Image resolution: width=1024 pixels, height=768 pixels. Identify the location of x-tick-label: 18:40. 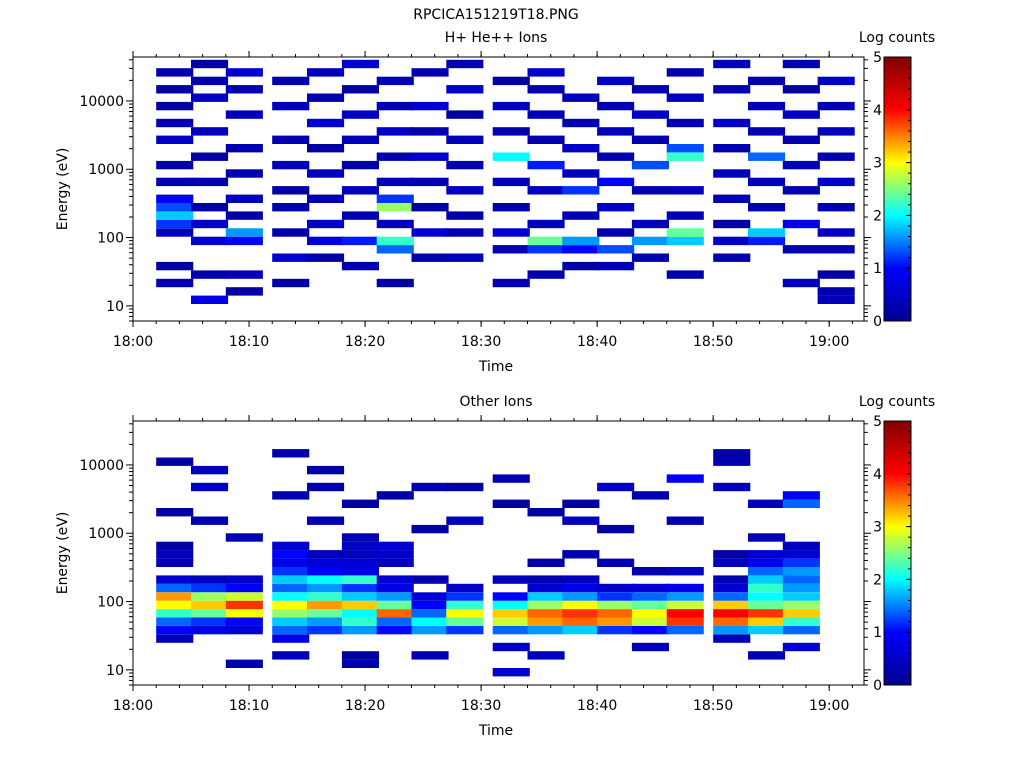
(597, 342).